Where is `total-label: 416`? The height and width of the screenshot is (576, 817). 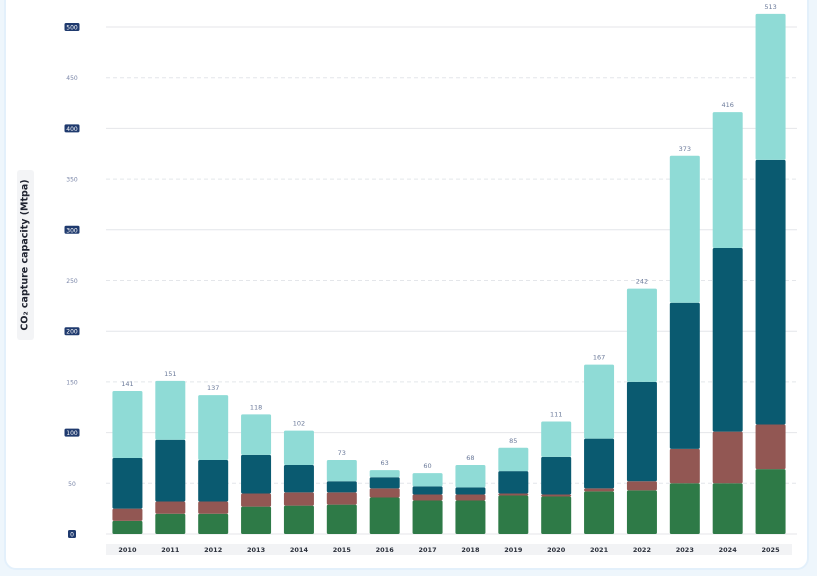
total-label: 416 is located at coordinates (727, 105).